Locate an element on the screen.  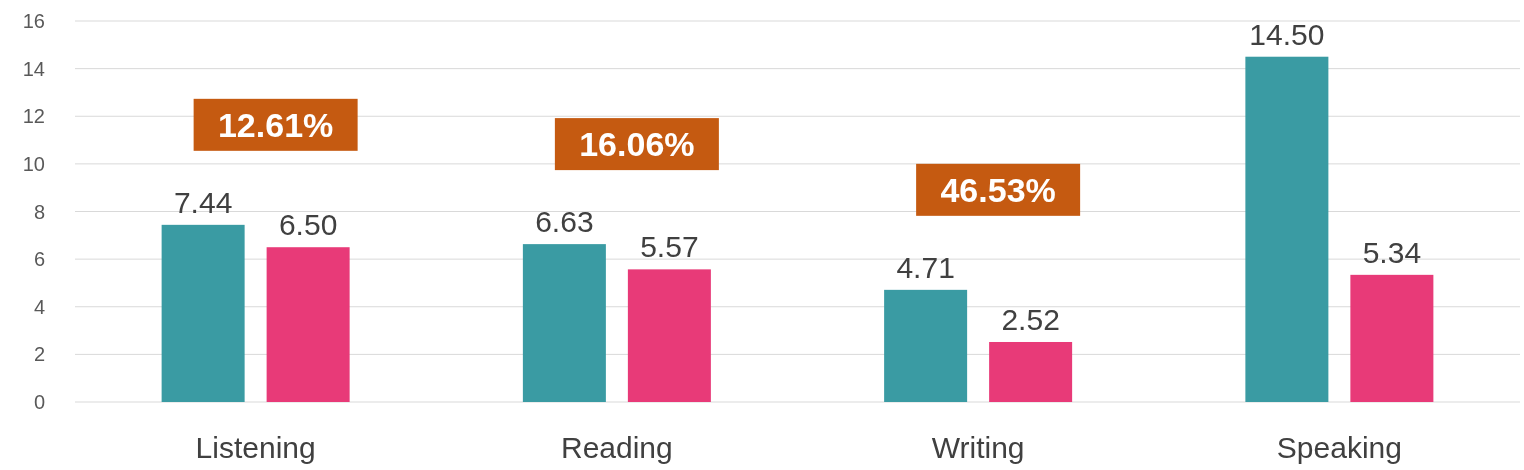
text: 4.71 is located at coordinates (925, 267).